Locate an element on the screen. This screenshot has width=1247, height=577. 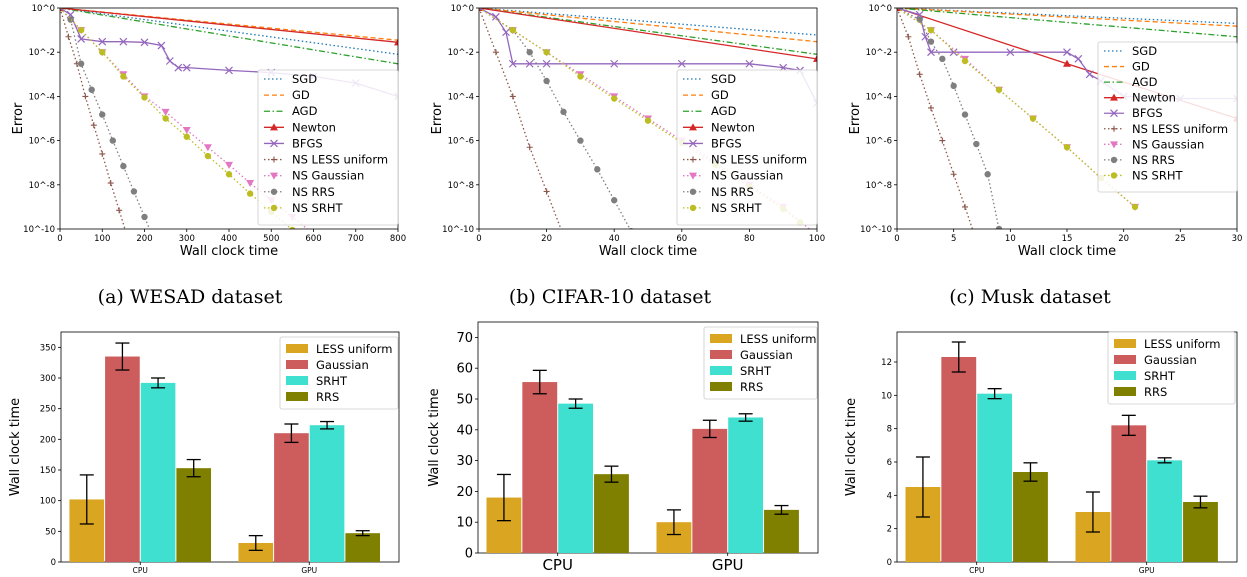
y-tick-label: 10^-8 is located at coordinates (879, 186).